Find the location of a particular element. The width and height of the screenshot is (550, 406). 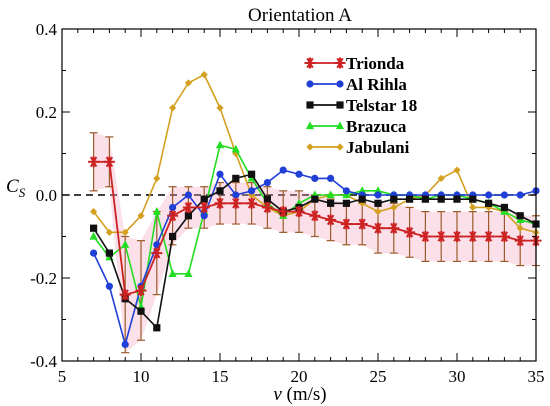

x-tick-label: 30 is located at coordinates (457, 376).